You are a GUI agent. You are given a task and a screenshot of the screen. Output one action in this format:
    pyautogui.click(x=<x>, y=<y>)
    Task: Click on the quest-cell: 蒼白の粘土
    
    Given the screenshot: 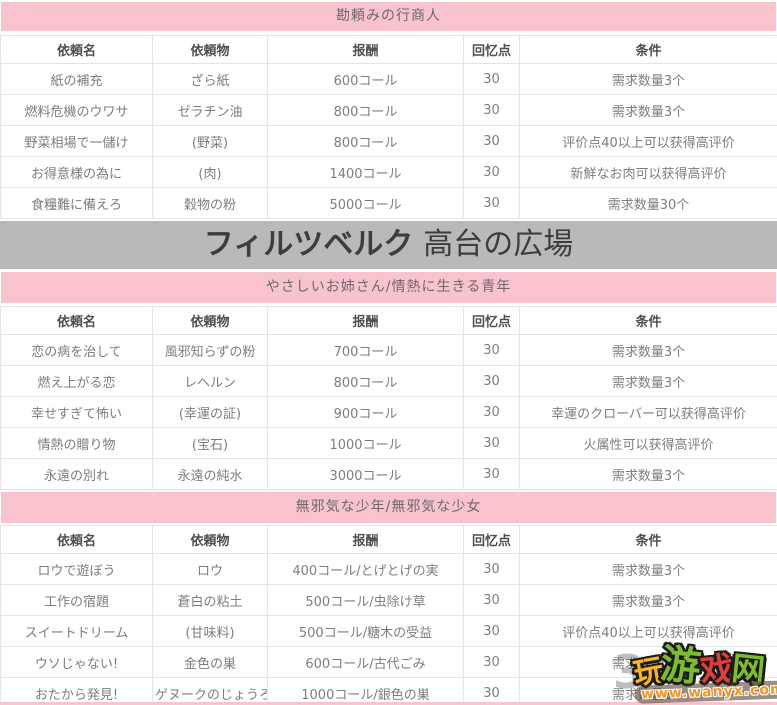 What is the action you would take?
    pyautogui.click(x=210, y=600)
    